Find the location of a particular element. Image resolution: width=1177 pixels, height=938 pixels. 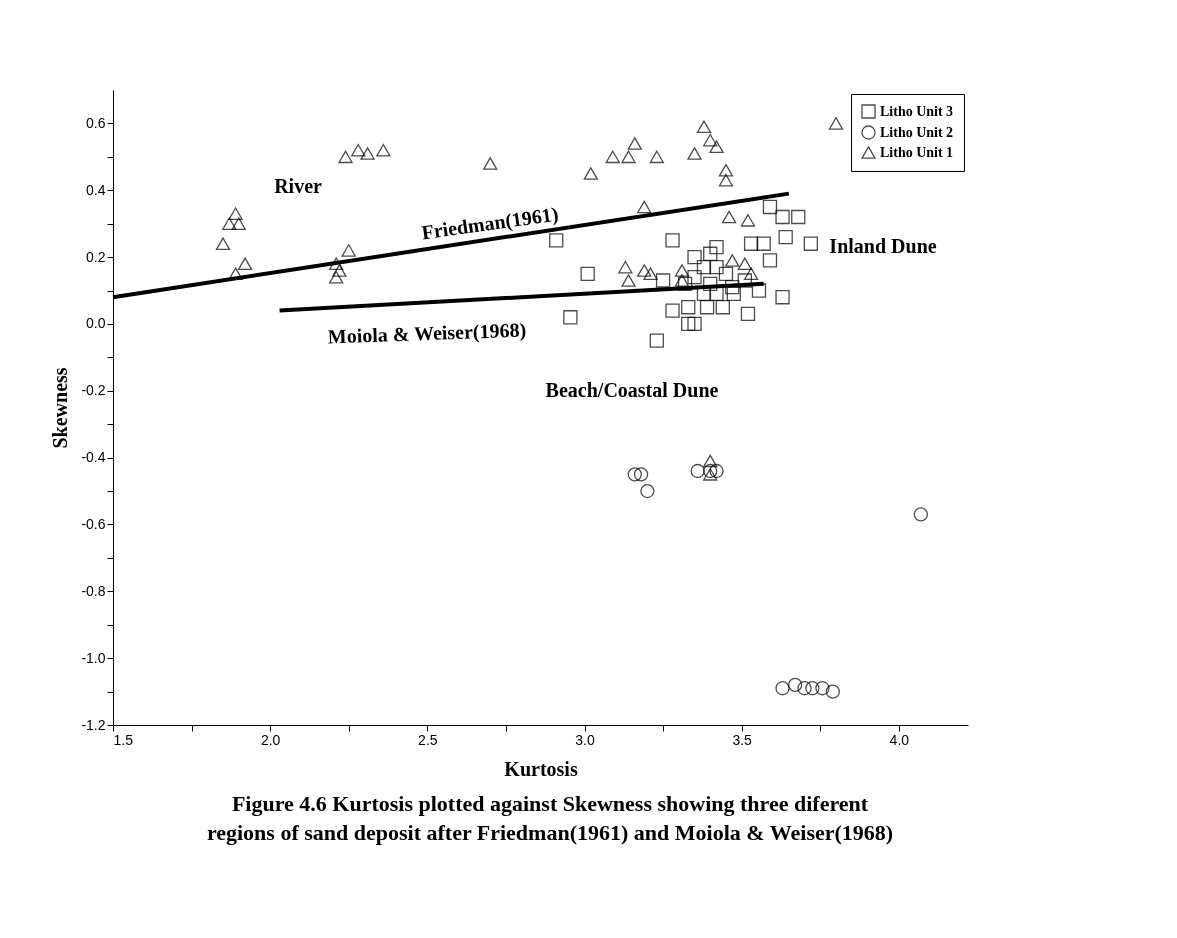

y-tick-label: -0.2 is located at coordinates (93, 390).